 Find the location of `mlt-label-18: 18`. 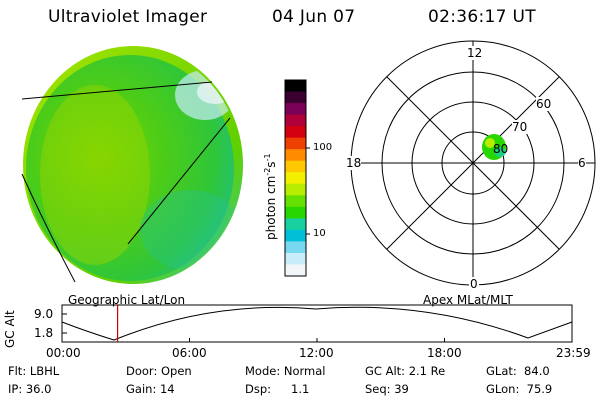

mlt-label-18: 18 is located at coordinates (354, 163).